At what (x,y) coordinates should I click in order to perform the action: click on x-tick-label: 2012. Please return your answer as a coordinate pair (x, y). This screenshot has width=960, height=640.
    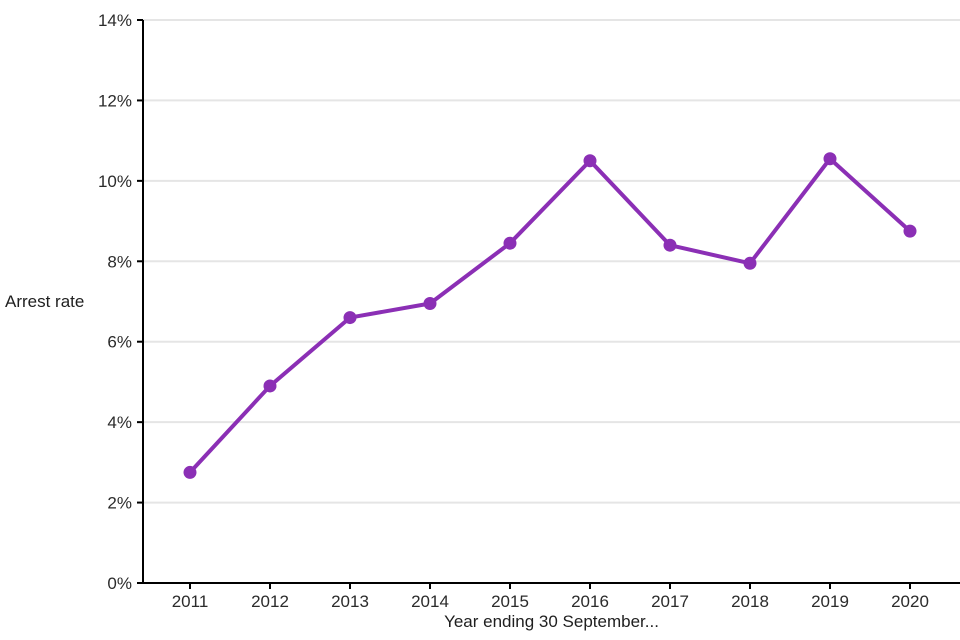
    Looking at the image, I should click on (270, 601).